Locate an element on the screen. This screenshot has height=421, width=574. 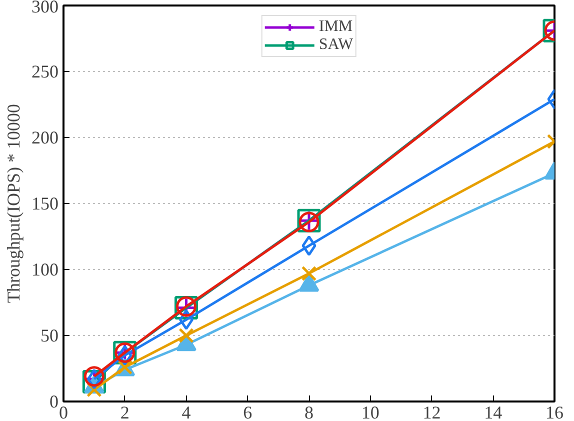
x-tick-label: 4 is located at coordinates (186, 411).